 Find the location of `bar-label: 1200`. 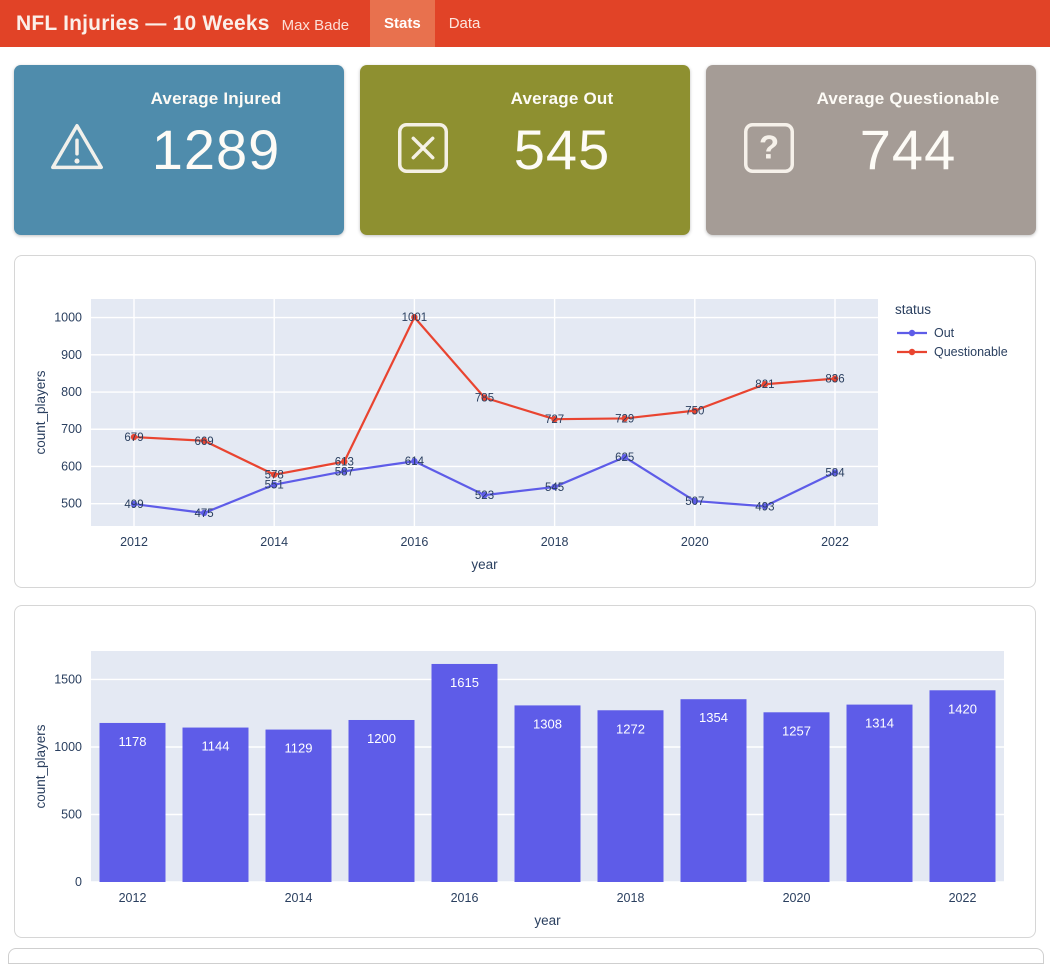

bar-label: 1200 is located at coordinates (381, 738).